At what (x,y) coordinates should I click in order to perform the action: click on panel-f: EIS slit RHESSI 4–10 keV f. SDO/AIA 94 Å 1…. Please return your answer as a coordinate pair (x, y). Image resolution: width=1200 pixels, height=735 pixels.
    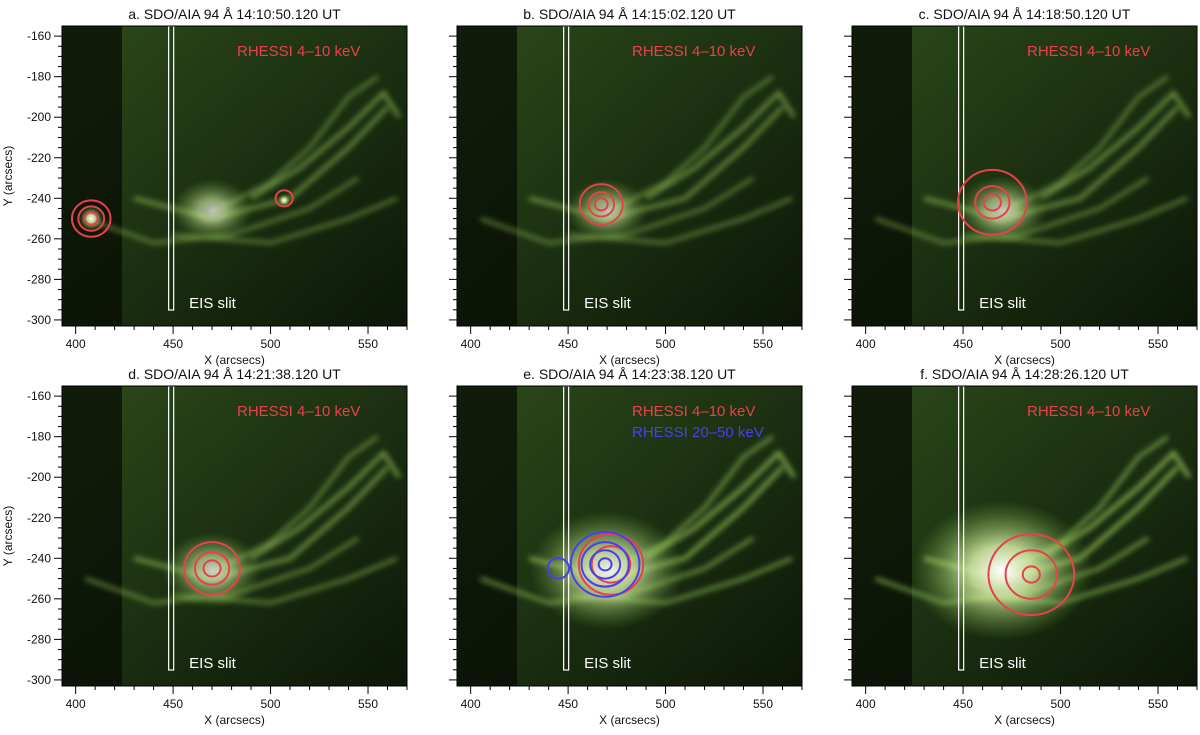
    Looking at the image, I should click on (1021, 546).